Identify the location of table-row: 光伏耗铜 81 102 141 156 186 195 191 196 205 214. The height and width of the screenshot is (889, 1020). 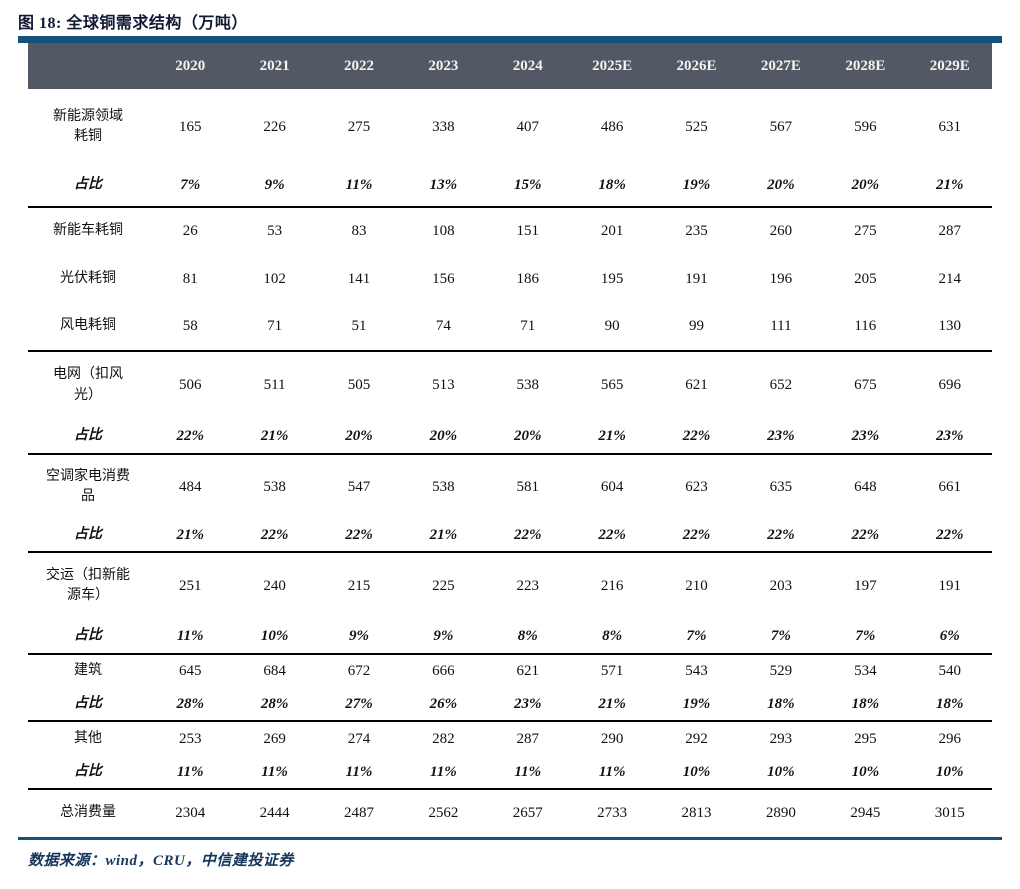
(510, 279).